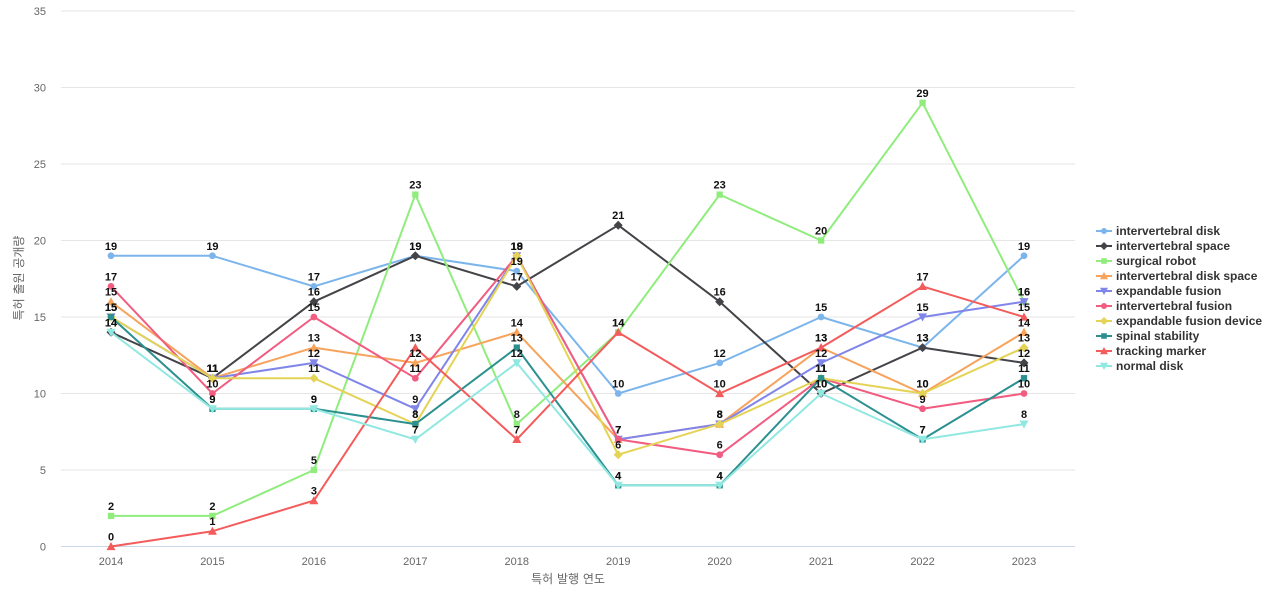  I want to click on legend-item: expandable fusion, so click(1158, 291).